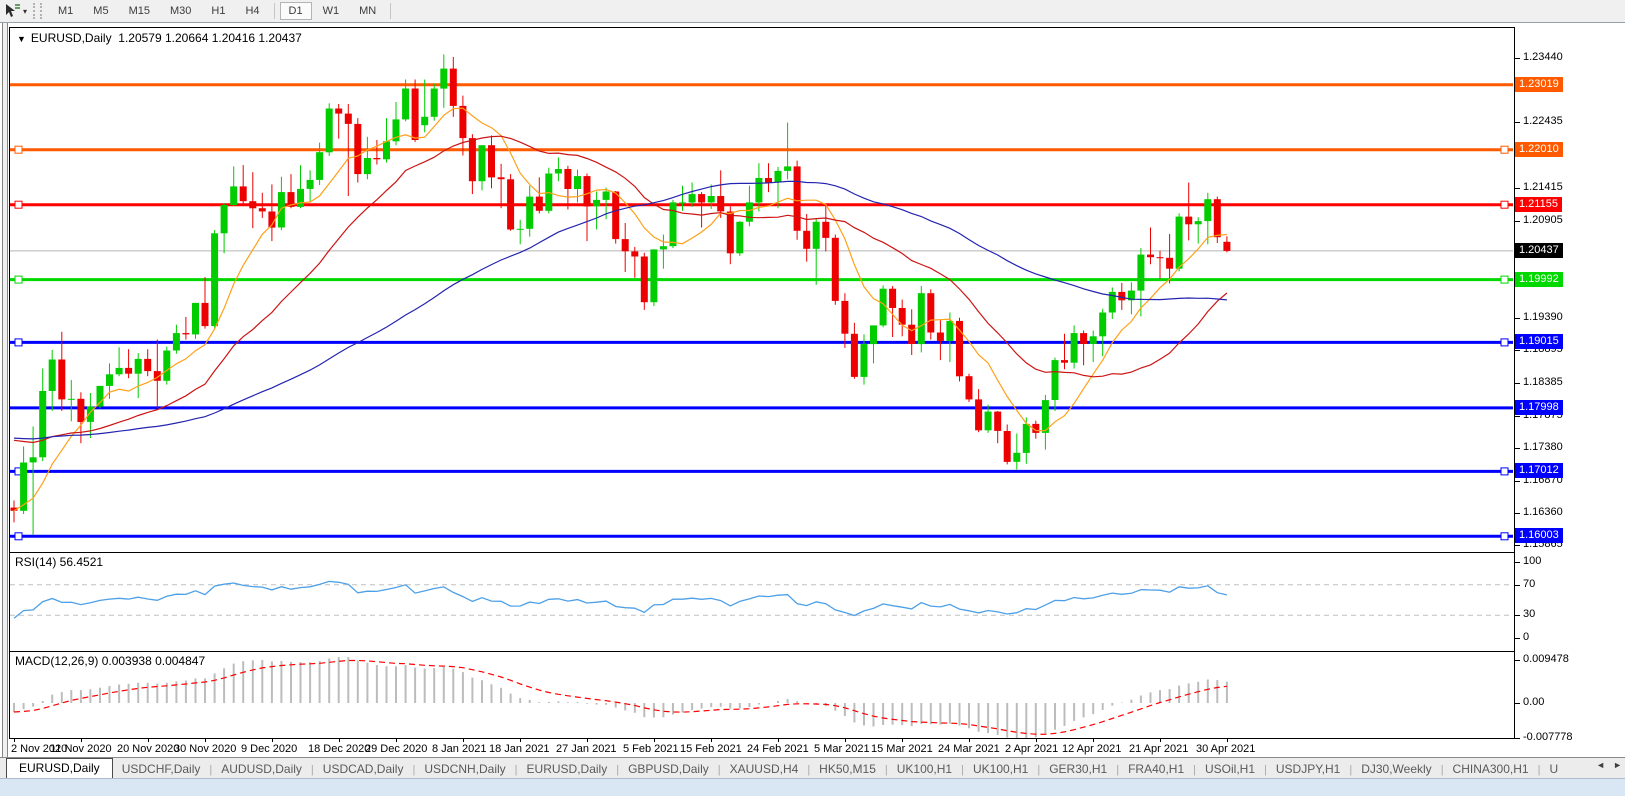 This screenshot has height=796, width=1625. I want to click on timeframe-button-h4: H4, so click(252, 11).